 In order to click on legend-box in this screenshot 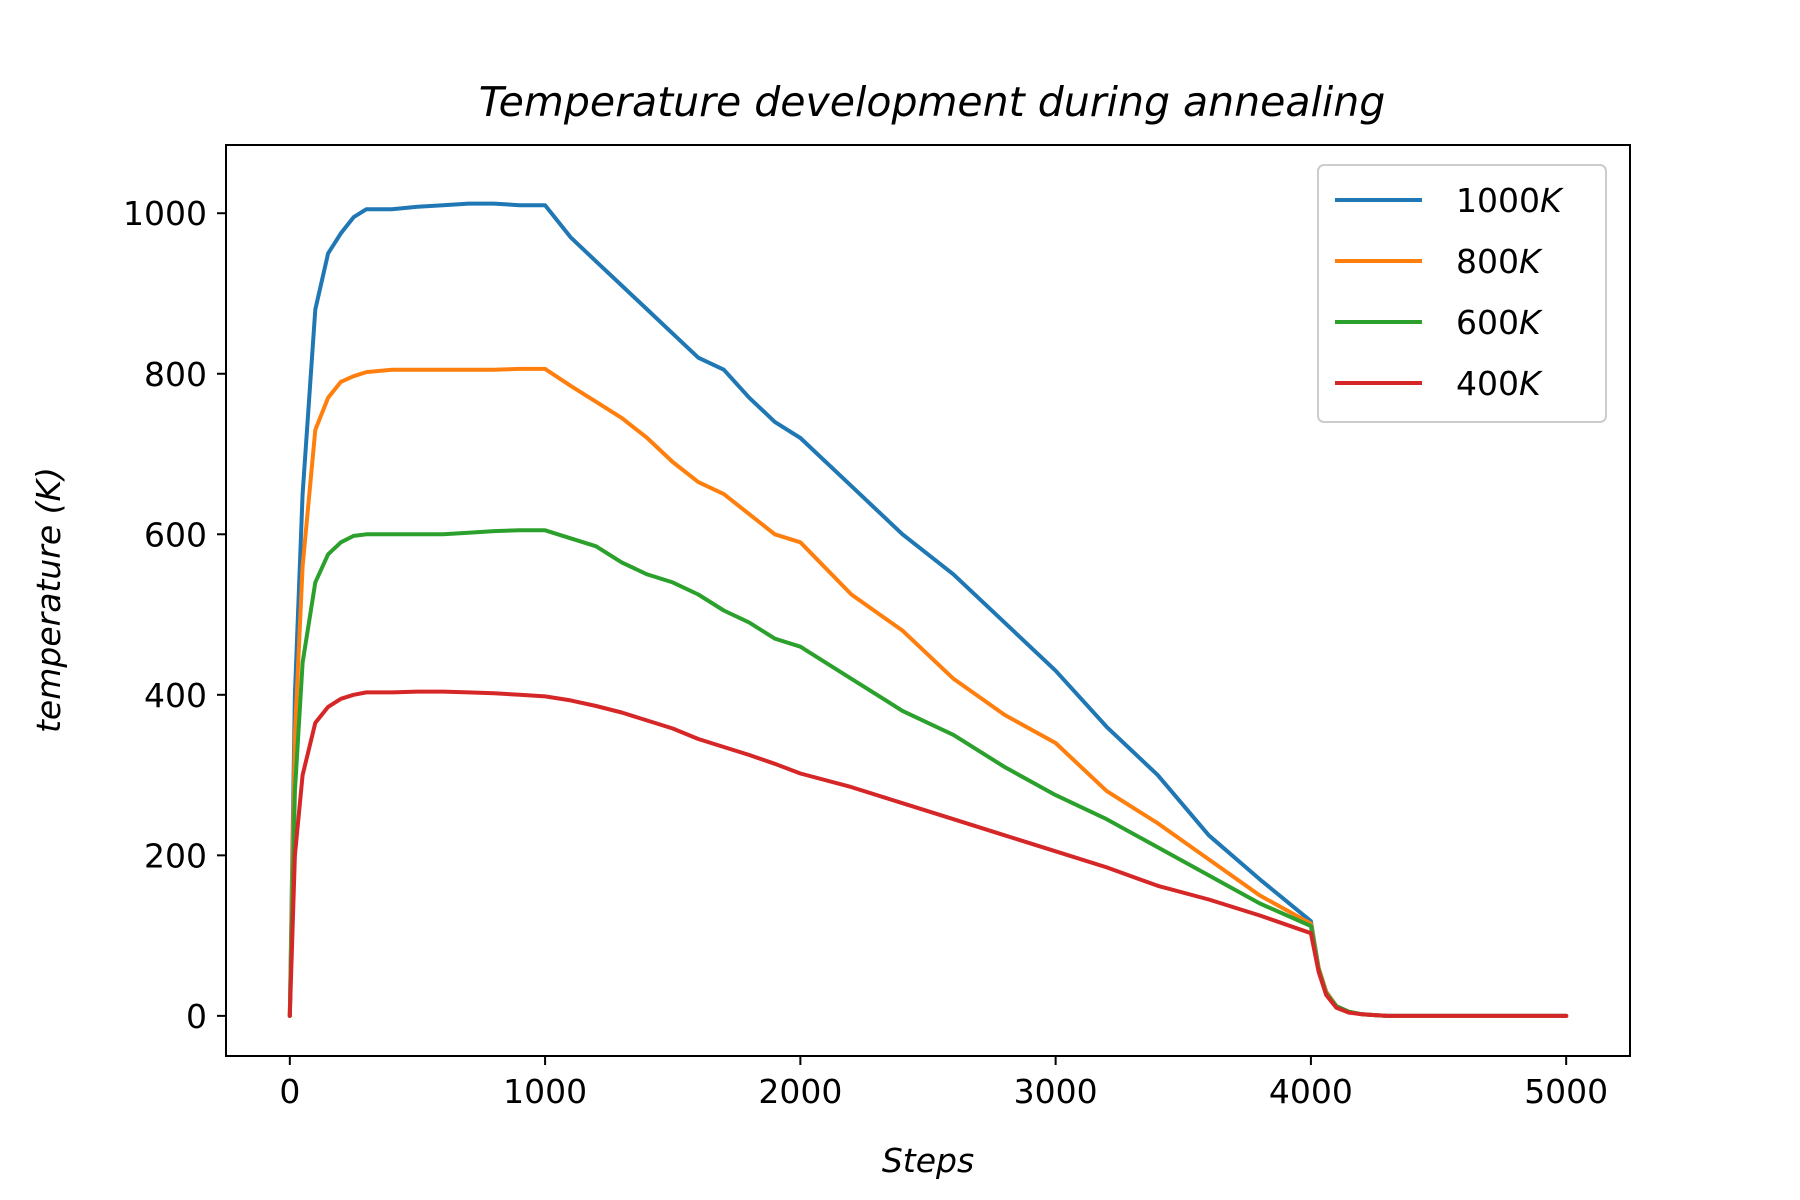, I will do `click(1462, 293)`.